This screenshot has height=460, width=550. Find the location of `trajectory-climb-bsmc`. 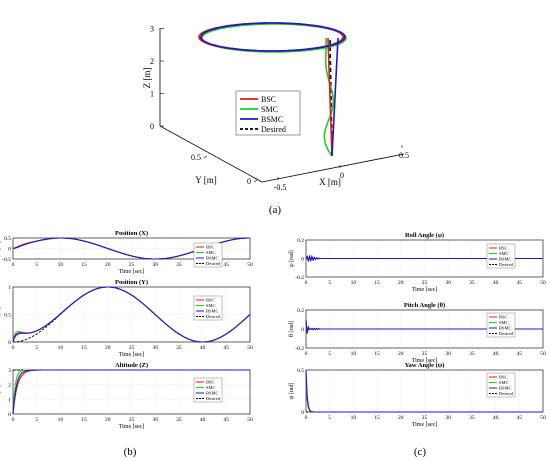

trajectory-climb-bsmc is located at coordinates (335, 97).